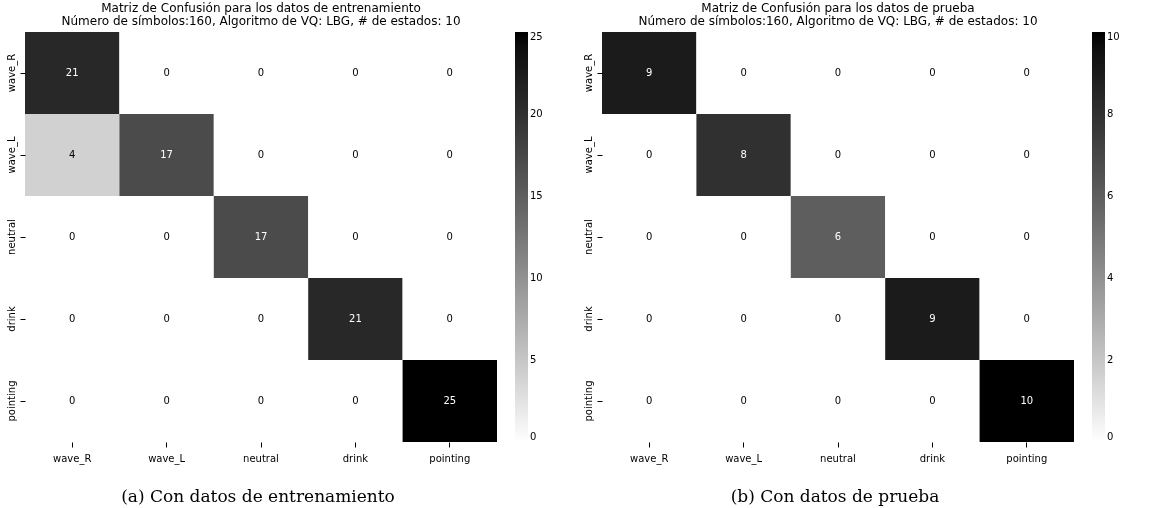 The image size is (1155, 508). I want to click on color-bar-label: 25, so click(536, 36).